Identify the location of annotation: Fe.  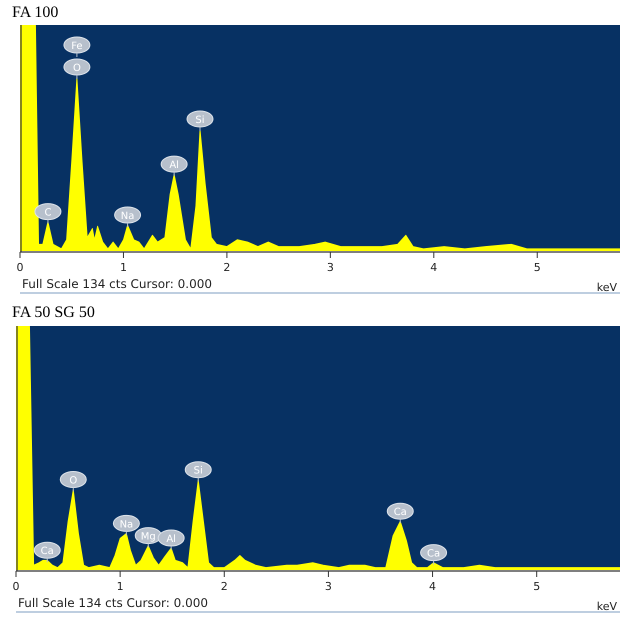
(77, 46).